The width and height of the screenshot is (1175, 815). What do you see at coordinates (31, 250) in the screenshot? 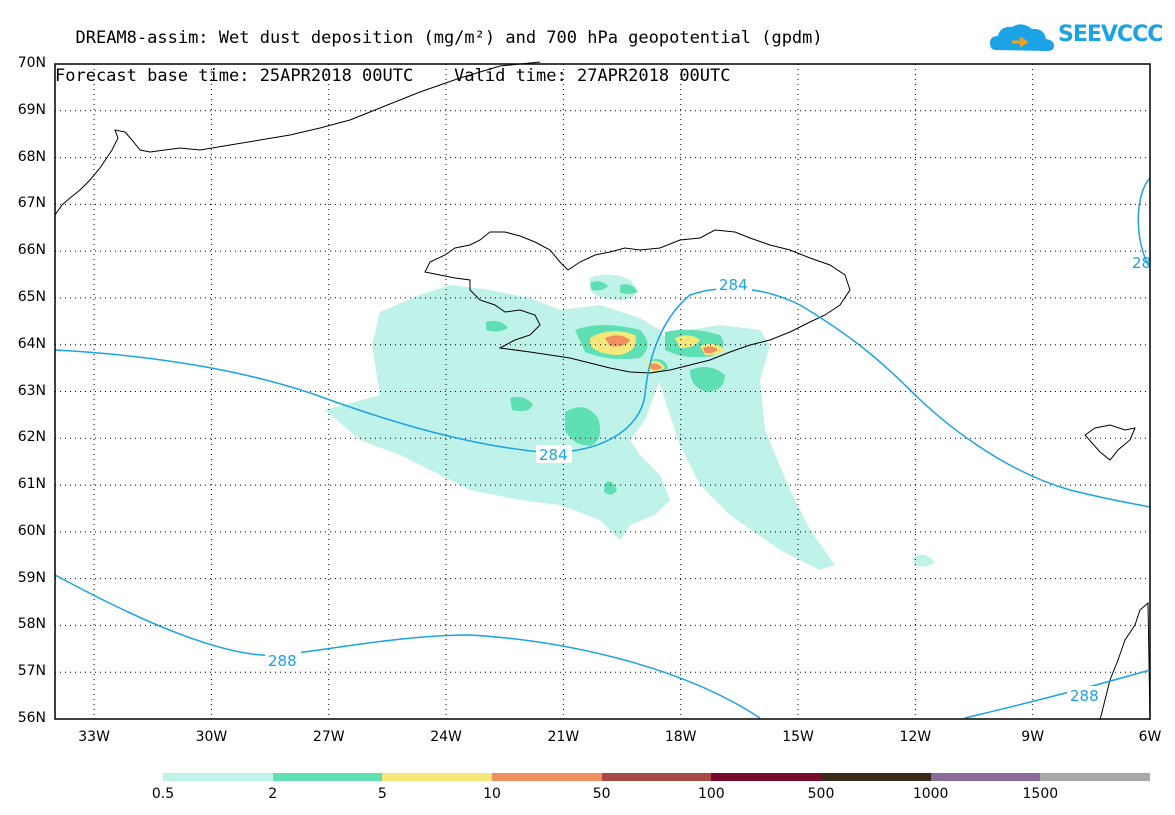
I see `lat-label: 66N` at bounding box center [31, 250].